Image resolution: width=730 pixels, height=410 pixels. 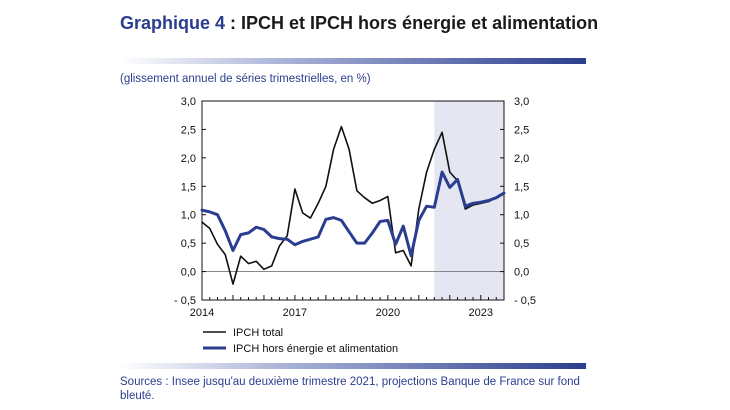 What do you see at coordinates (521, 273) in the screenshot?
I see `y-tick-label-right: 0,0` at bounding box center [521, 273].